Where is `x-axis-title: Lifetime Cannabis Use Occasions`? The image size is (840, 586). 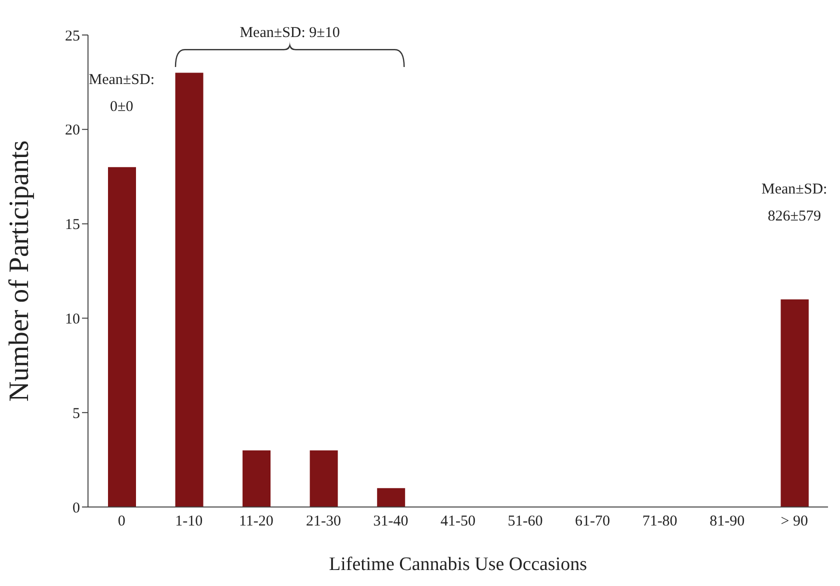
x-axis-title: Lifetime Cannabis Use Occasions is located at coordinates (458, 564).